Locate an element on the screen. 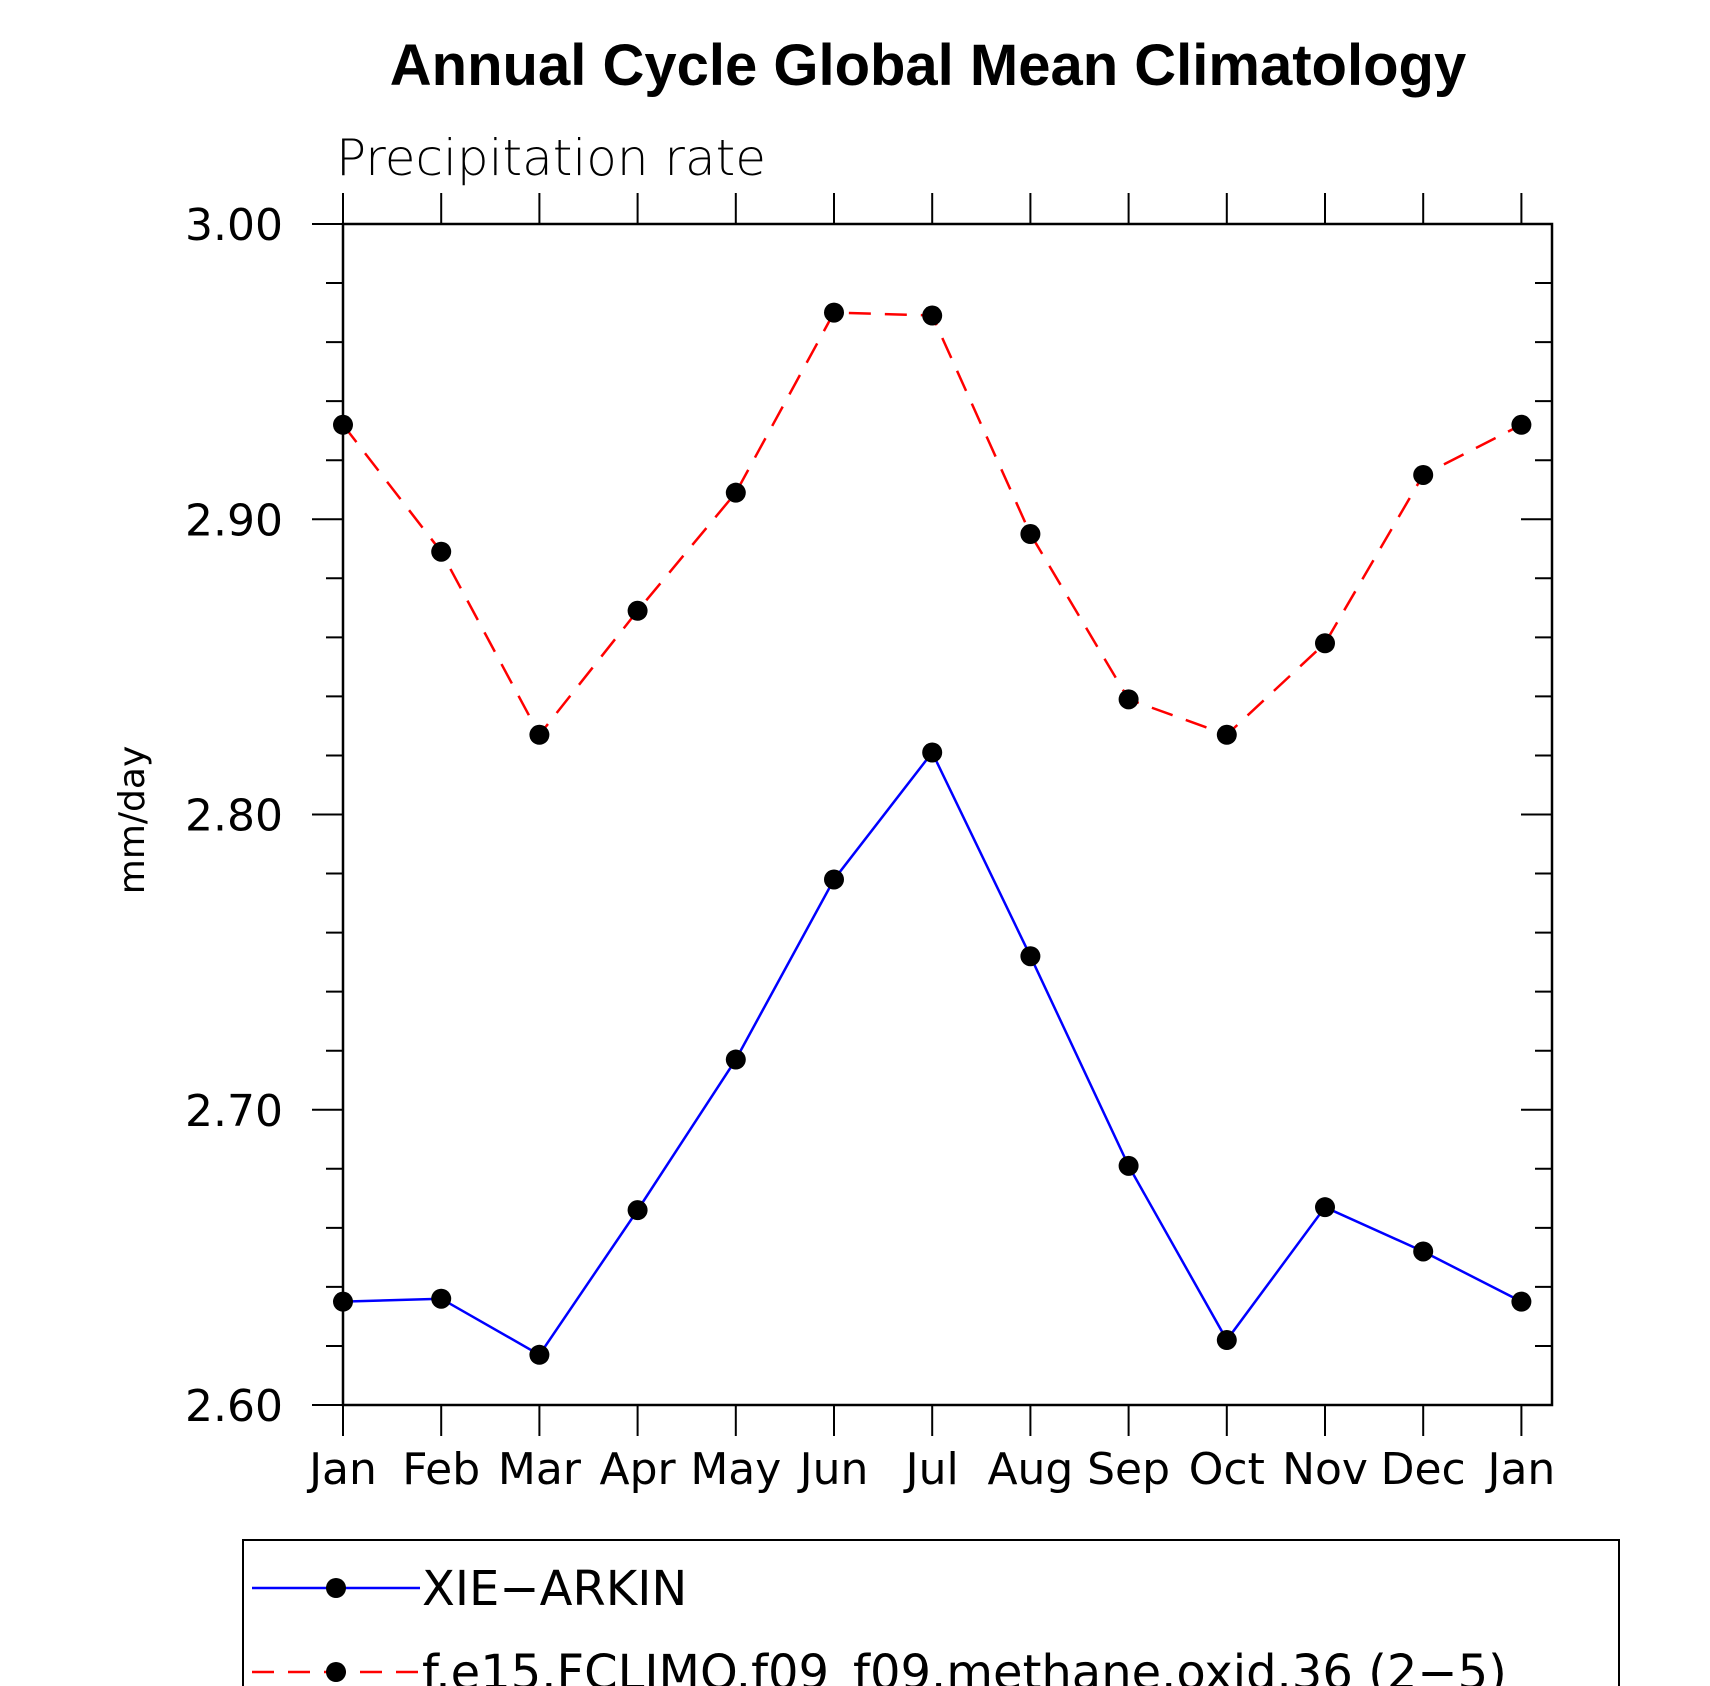  x-tick-label: Aug is located at coordinates (1030, 1469).